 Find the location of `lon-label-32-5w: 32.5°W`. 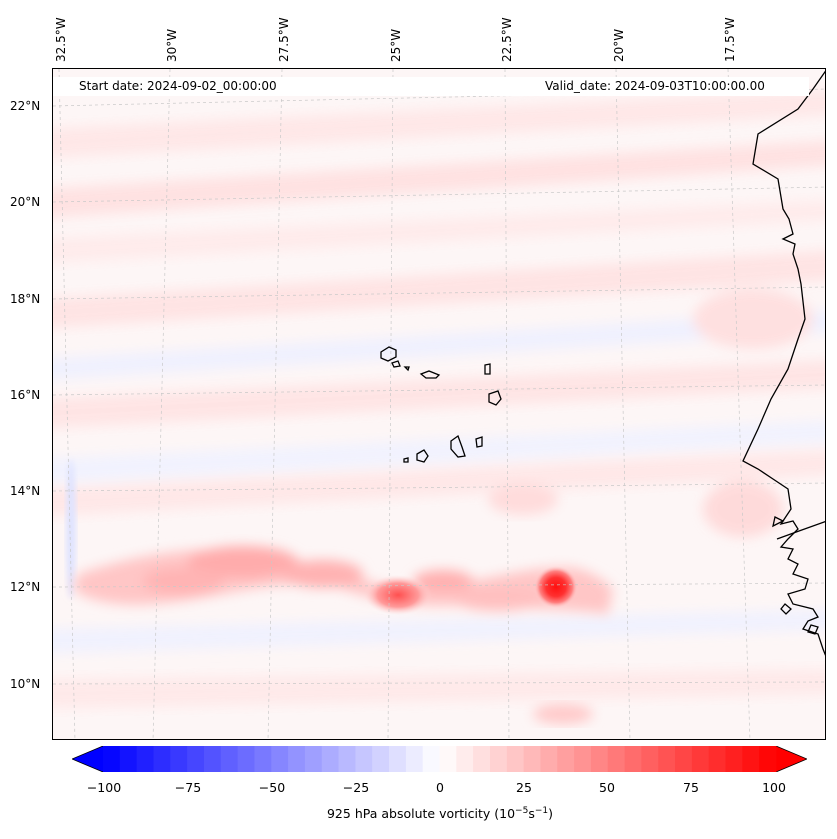

lon-label-32-5w: 32.5°W is located at coordinates (61, 39).